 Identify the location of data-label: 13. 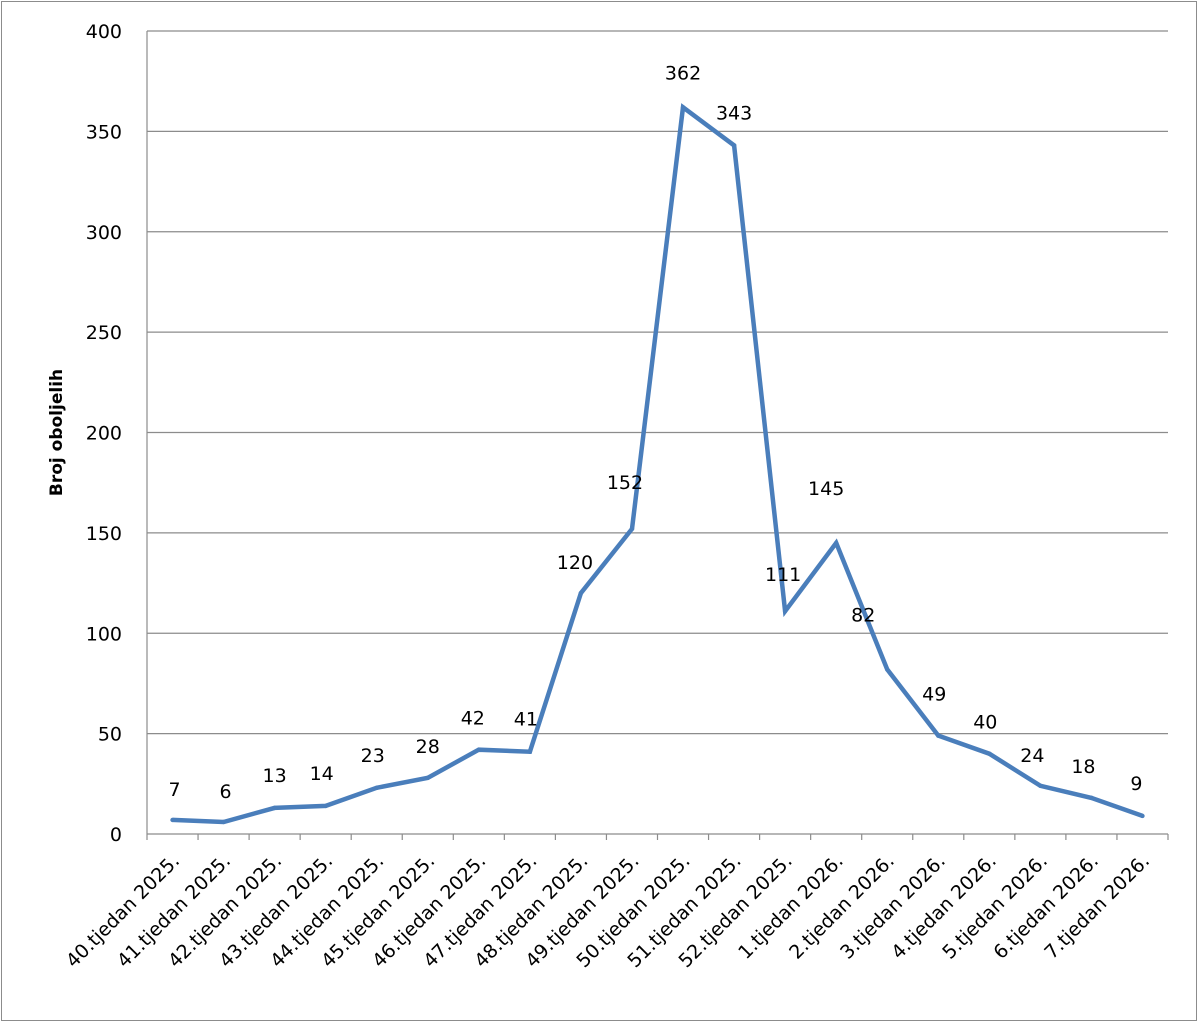
(275, 776).